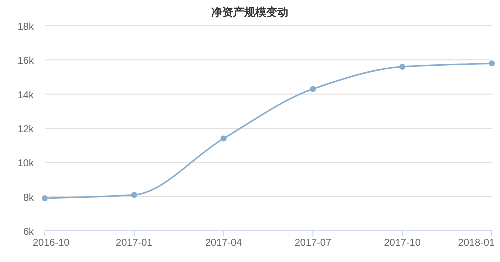 The height and width of the screenshot is (262, 500). Describe the element at coordinates (29, 232) in the screenshot. I see `y-tick-label: 6k` at that location.